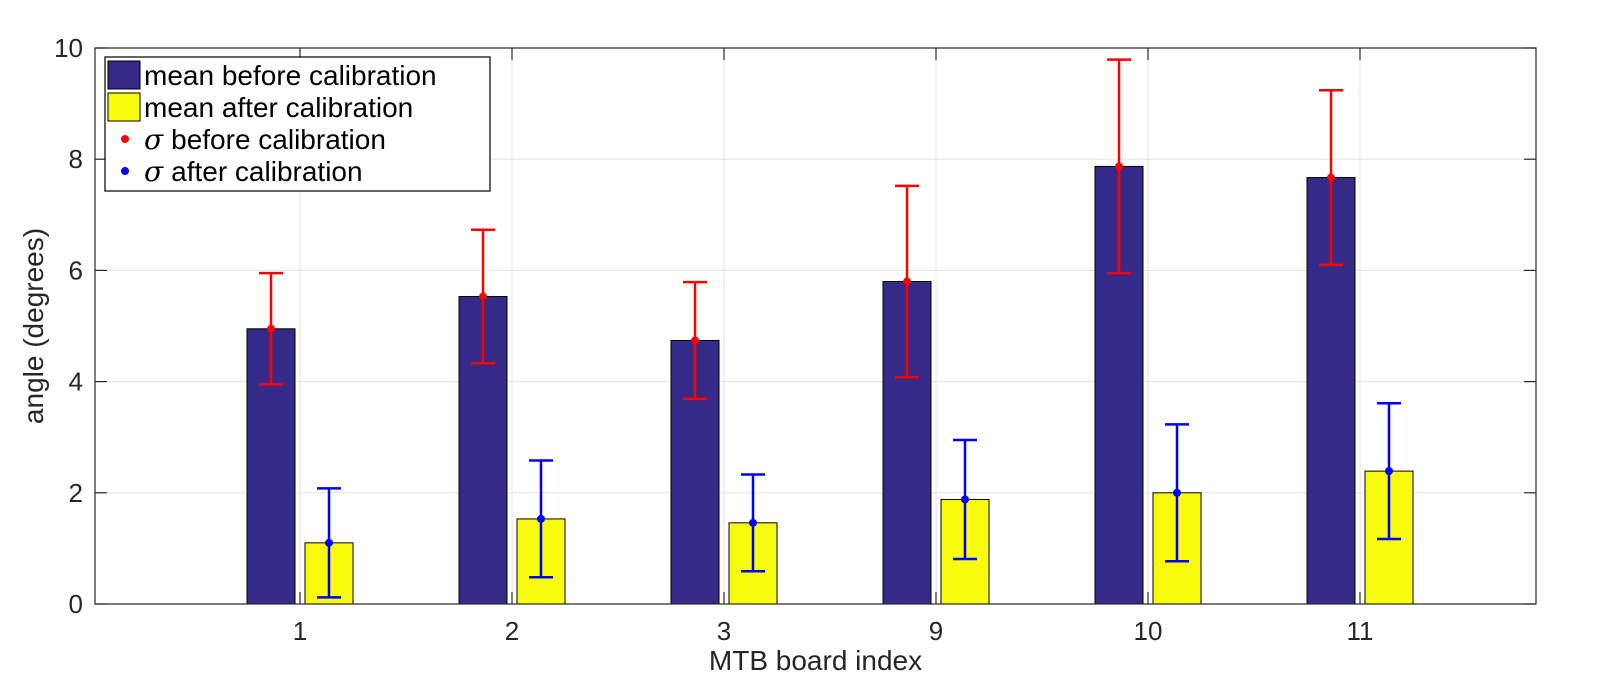 This screenshot has height=700, width=1617. What do you see at coordinates (278, 139) in the screenshot?
I see `legend-sigma-before-text: before calibration` at bounding box center [278, 139].